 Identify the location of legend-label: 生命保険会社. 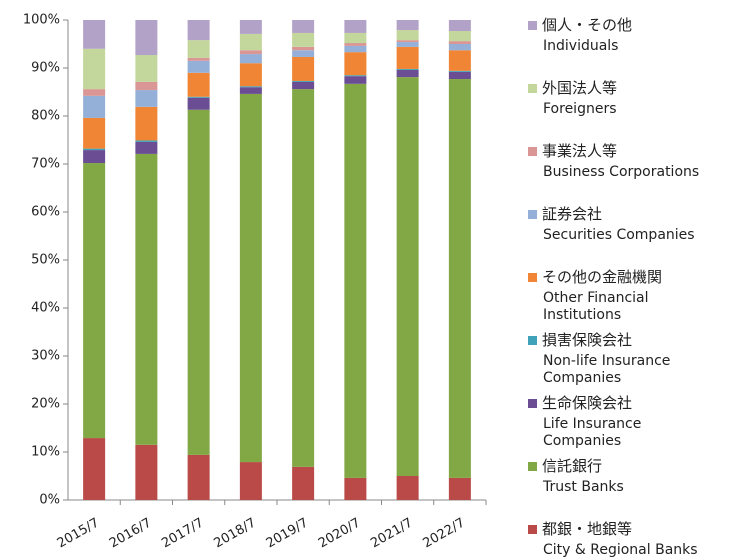
(587, 403).